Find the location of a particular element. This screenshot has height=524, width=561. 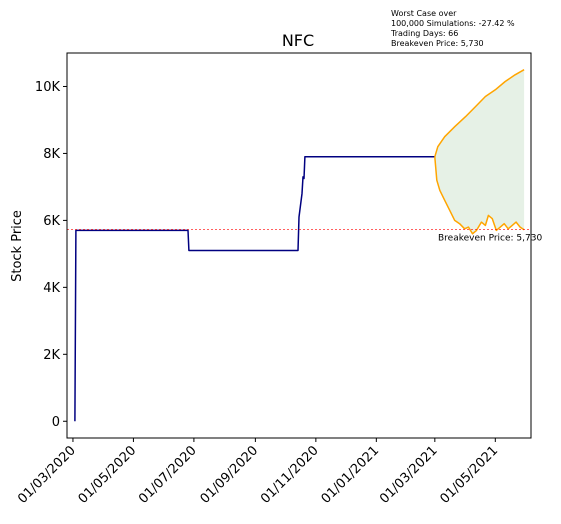

y-tick-label: 4K is located at coordinates (51, 288).